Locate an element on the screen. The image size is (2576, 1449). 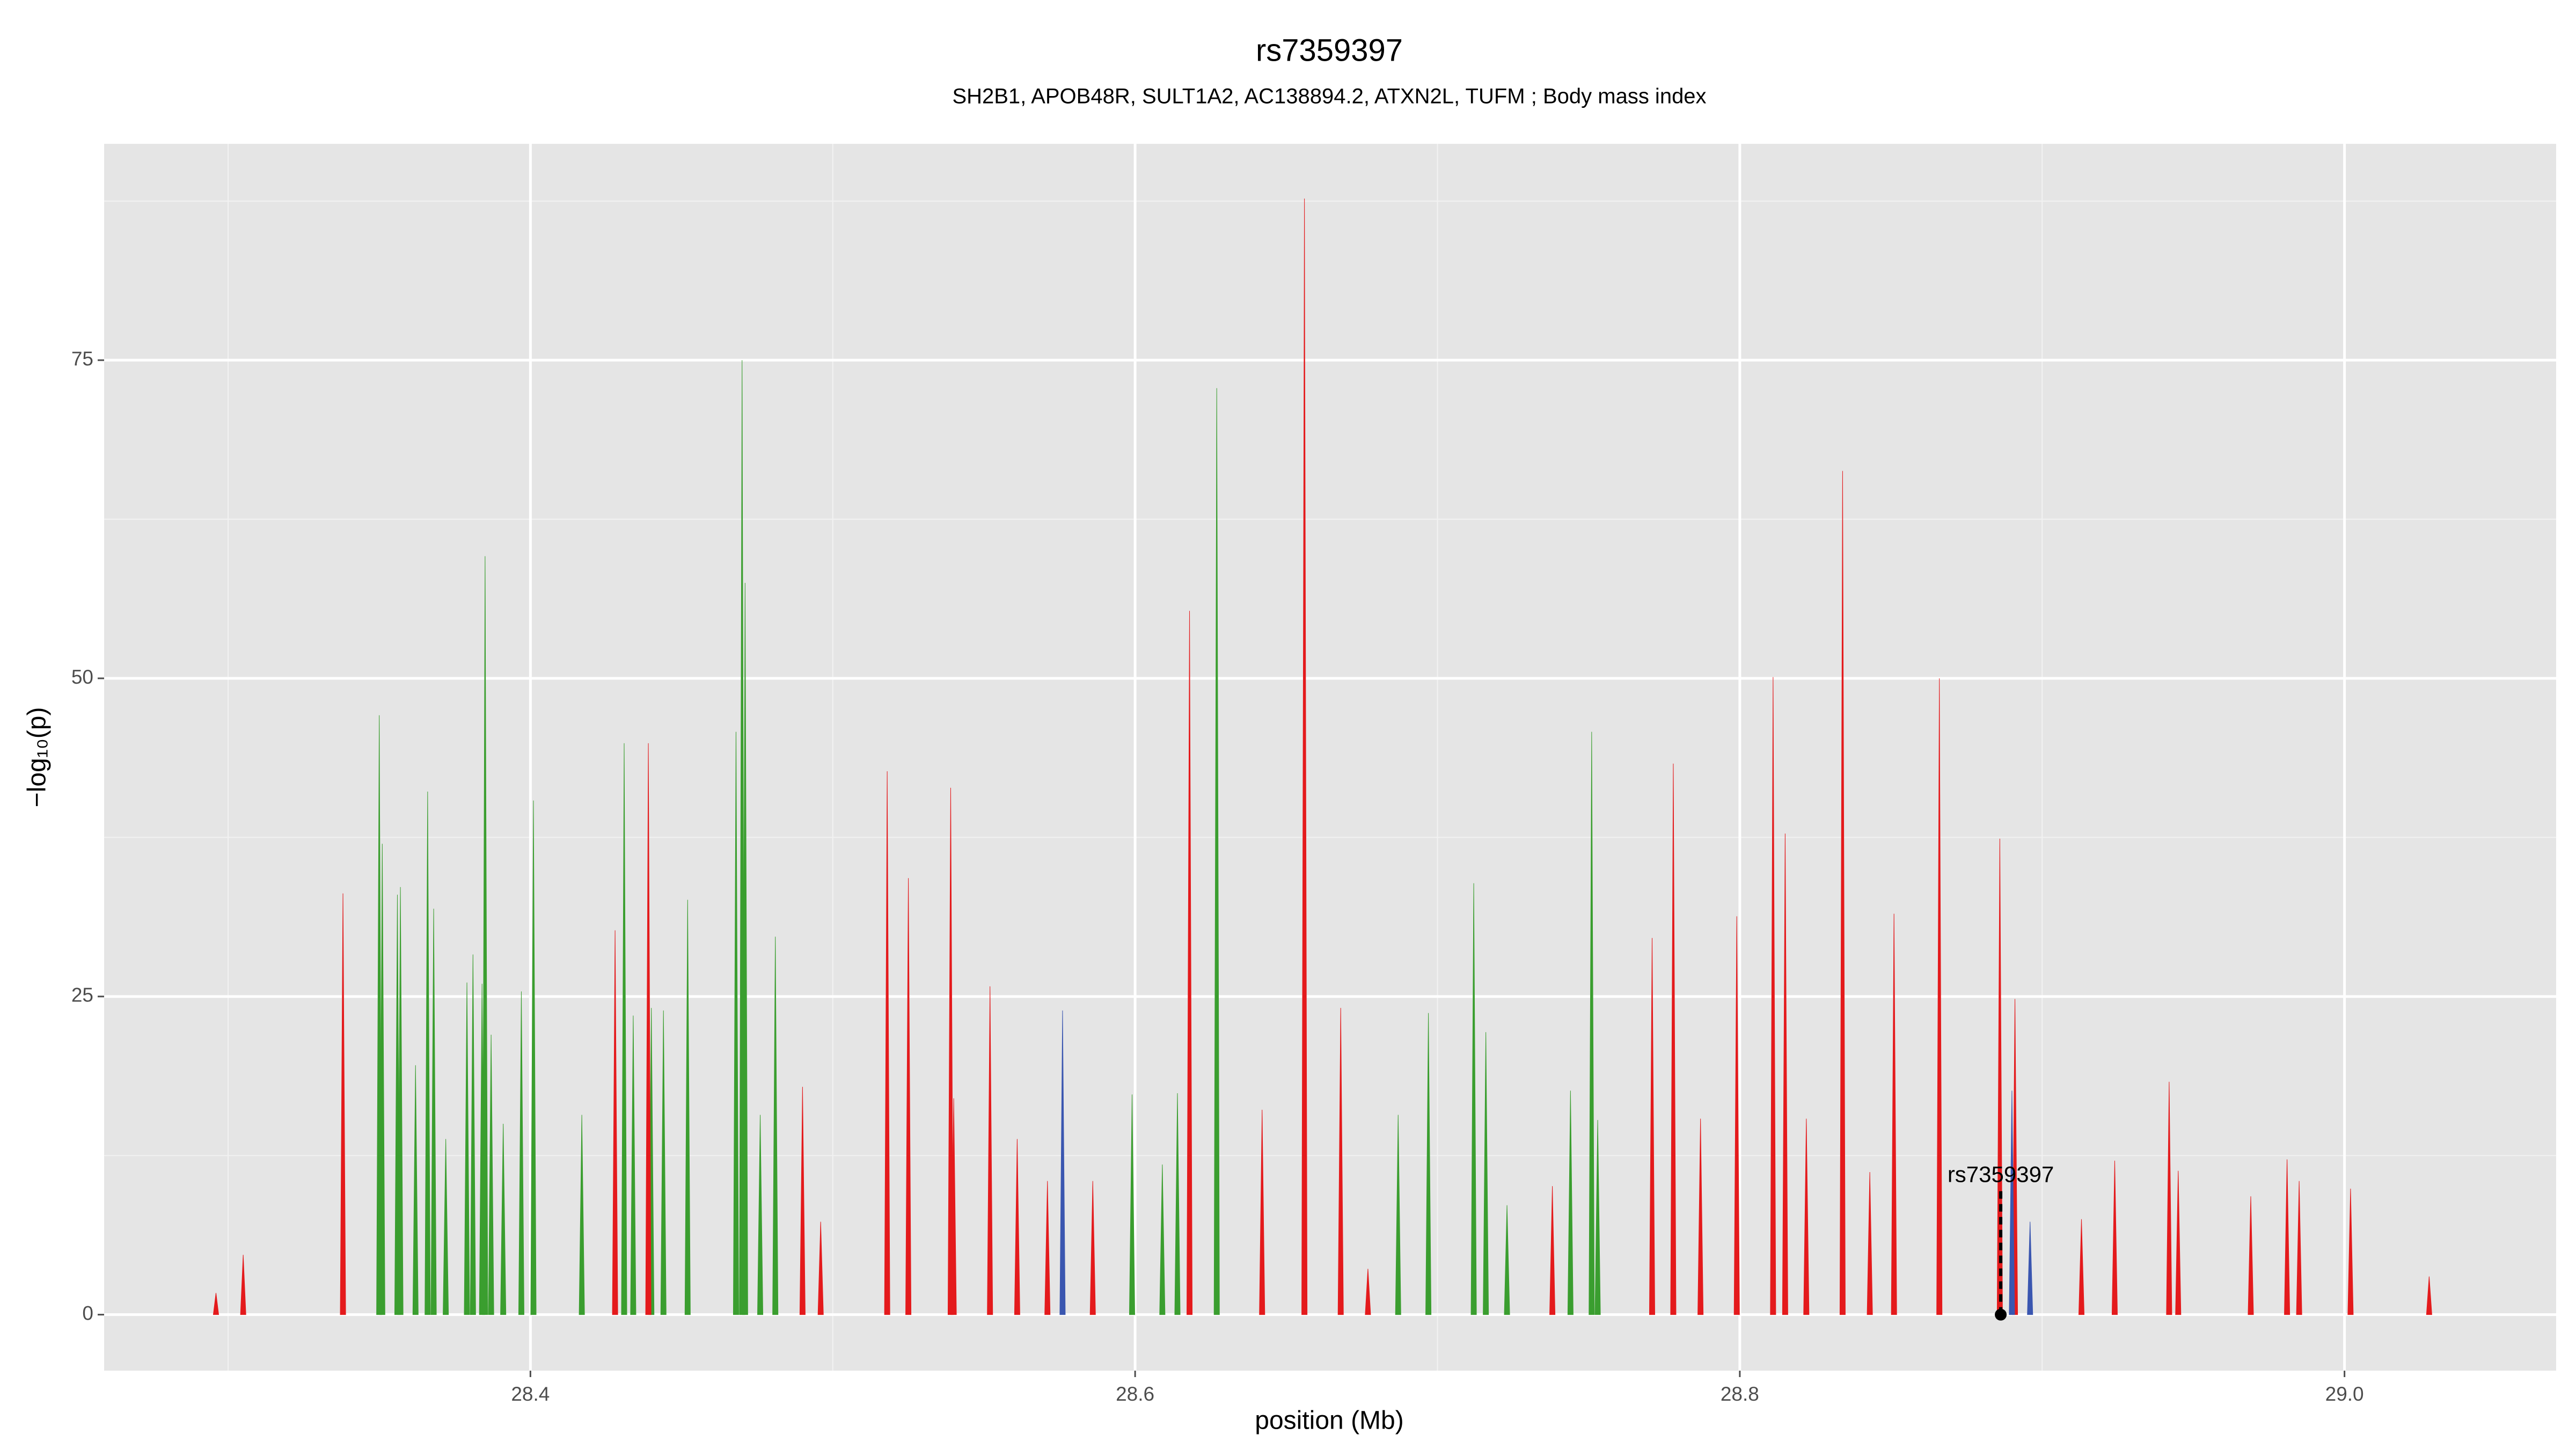
chart-title: rs7359397 is located at coordinates (1329, 50).